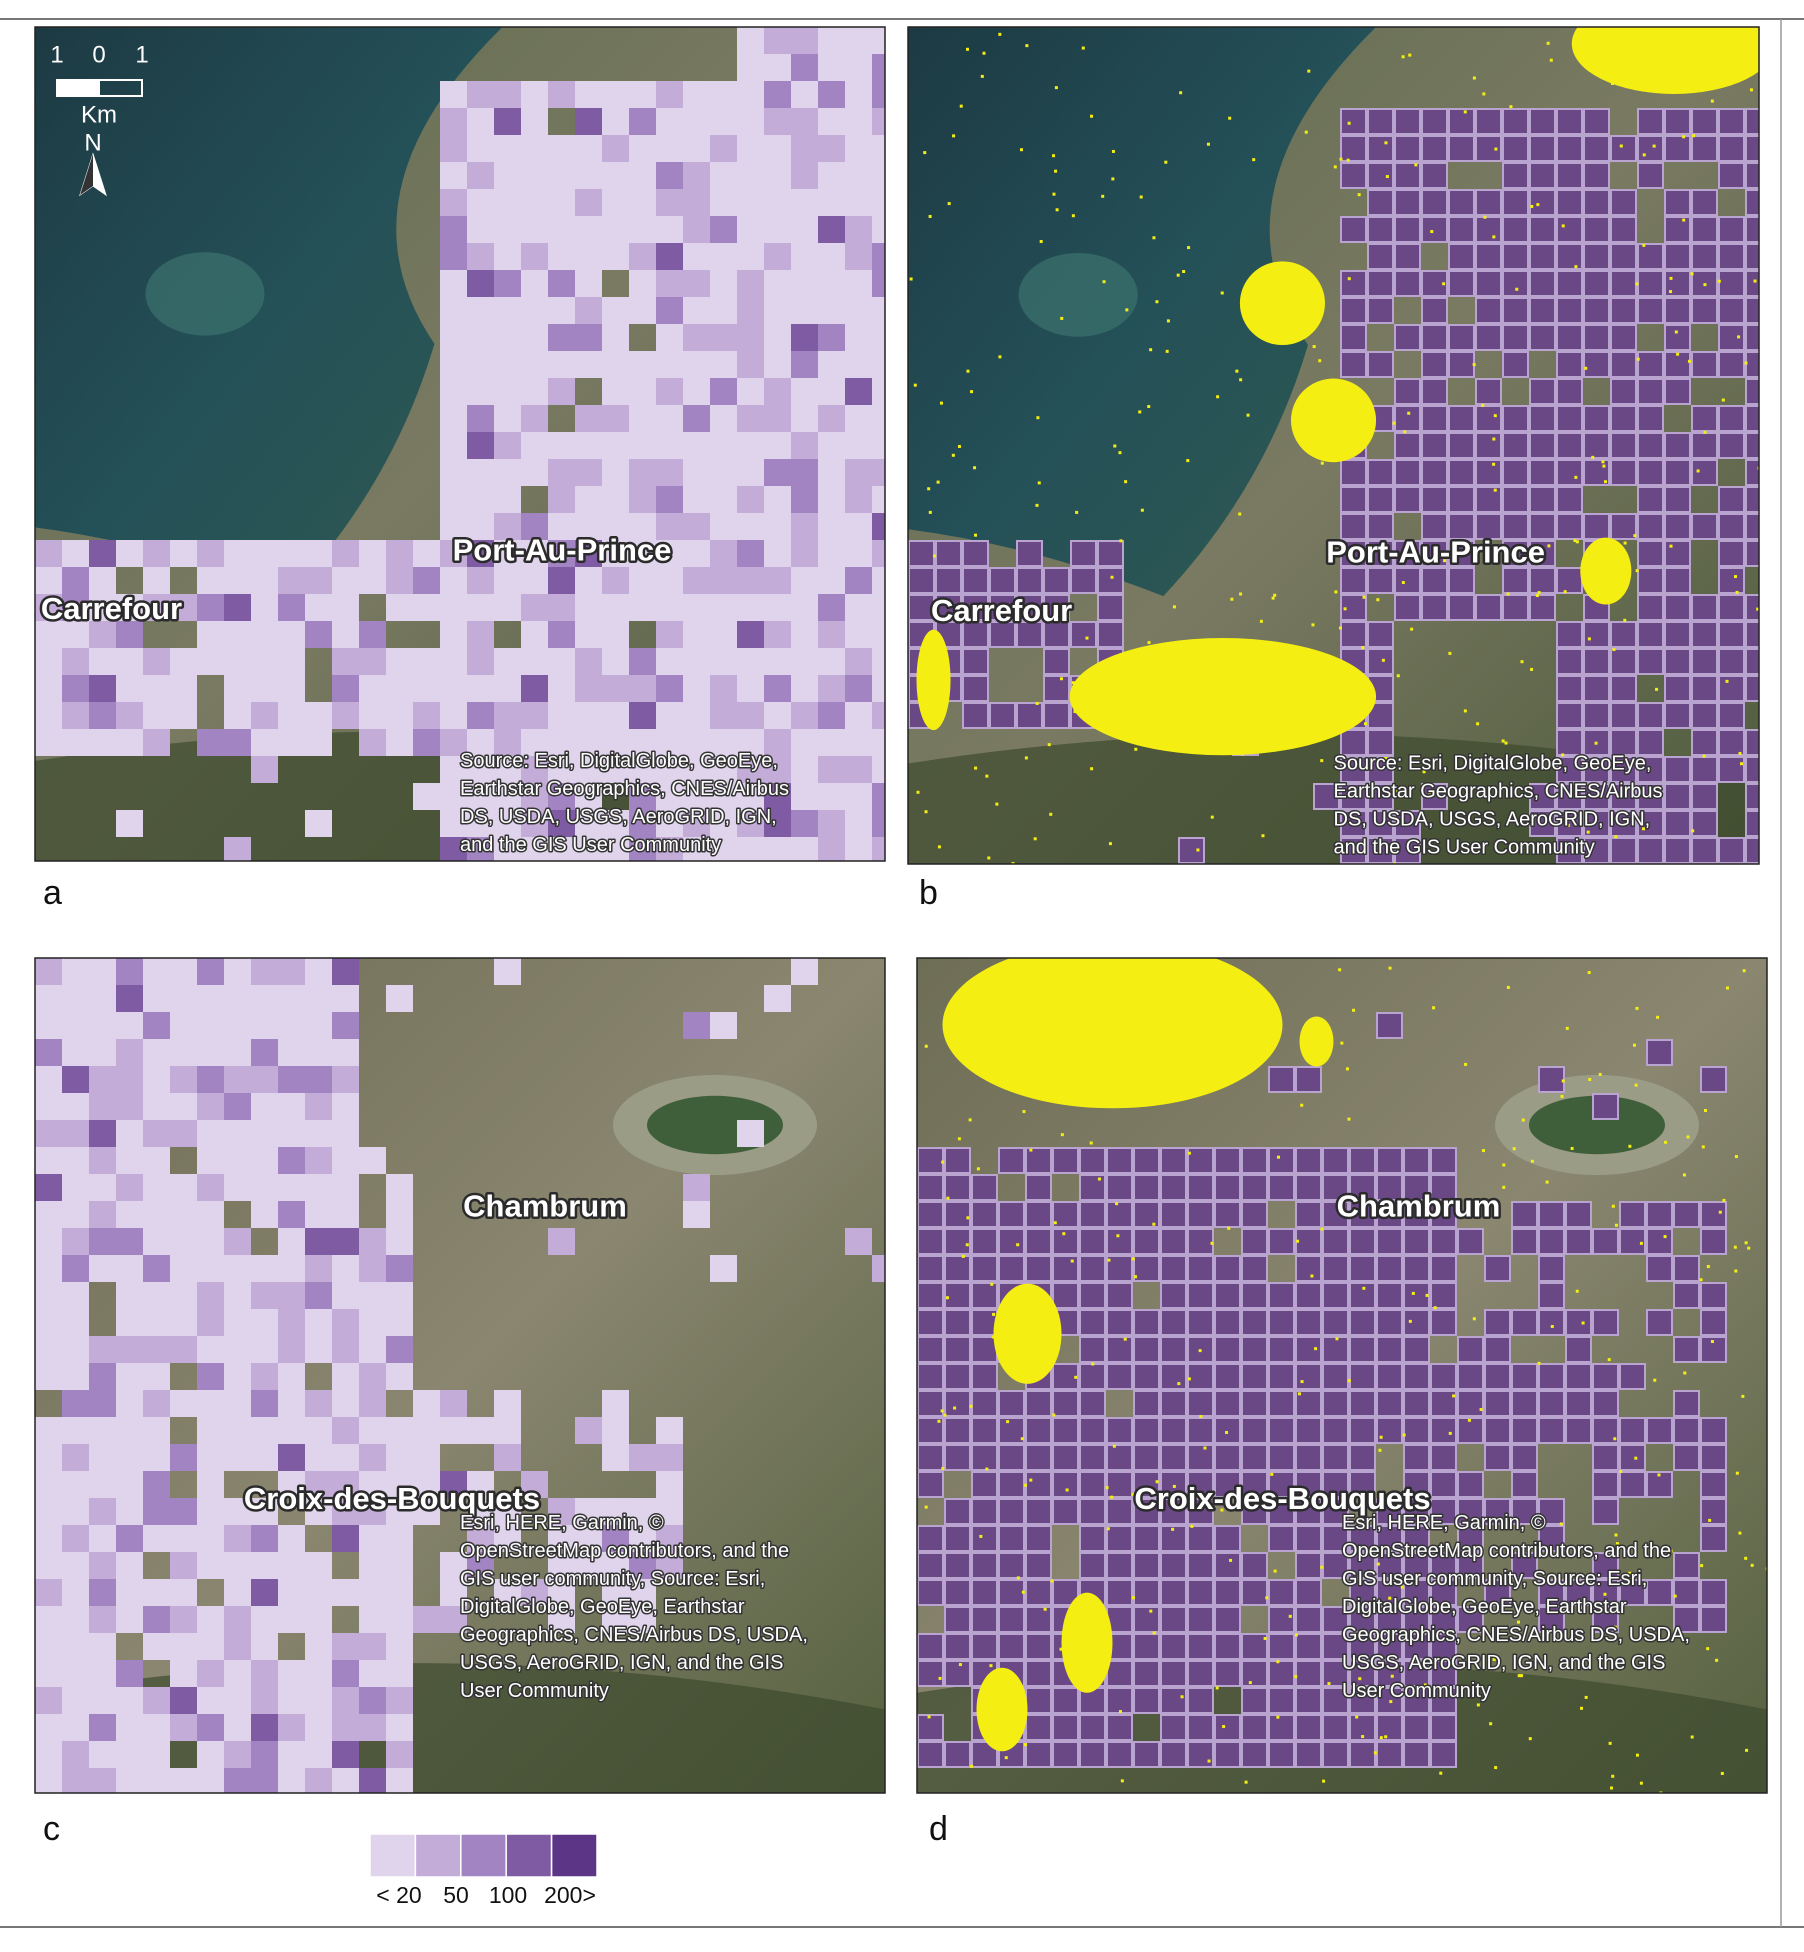  Describe the element at coordinates (590, 845) in the screenshot. I see `attribution: and the GIS User Community` at that location.